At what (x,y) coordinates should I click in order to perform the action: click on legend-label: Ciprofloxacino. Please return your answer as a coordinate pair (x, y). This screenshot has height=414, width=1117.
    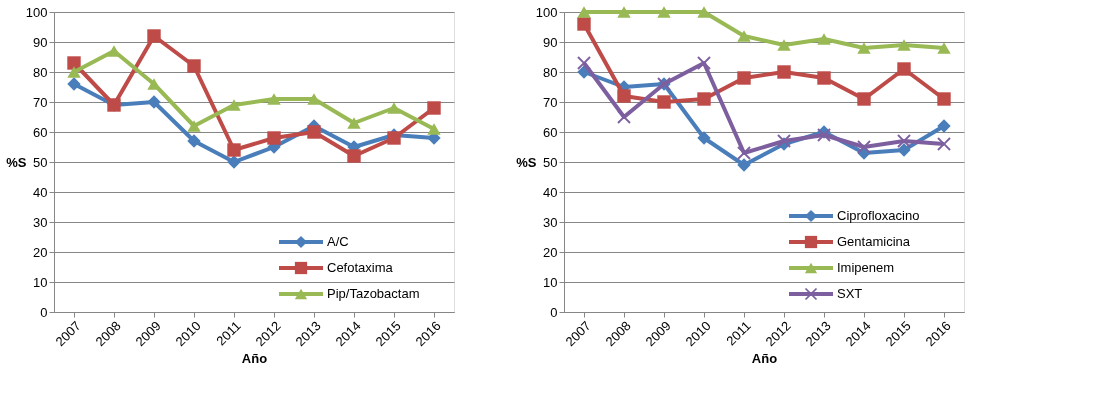
    Looking at the image, I should click on (878, 215).